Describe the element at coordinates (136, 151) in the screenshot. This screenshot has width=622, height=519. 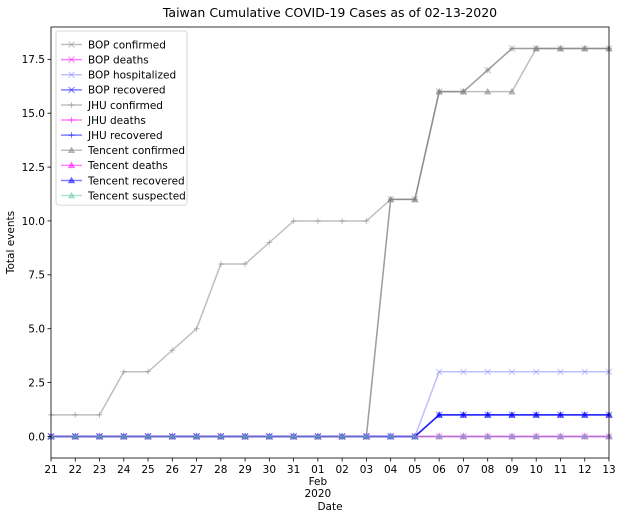
I see `legend-label: Tencent confirmed` at that location.